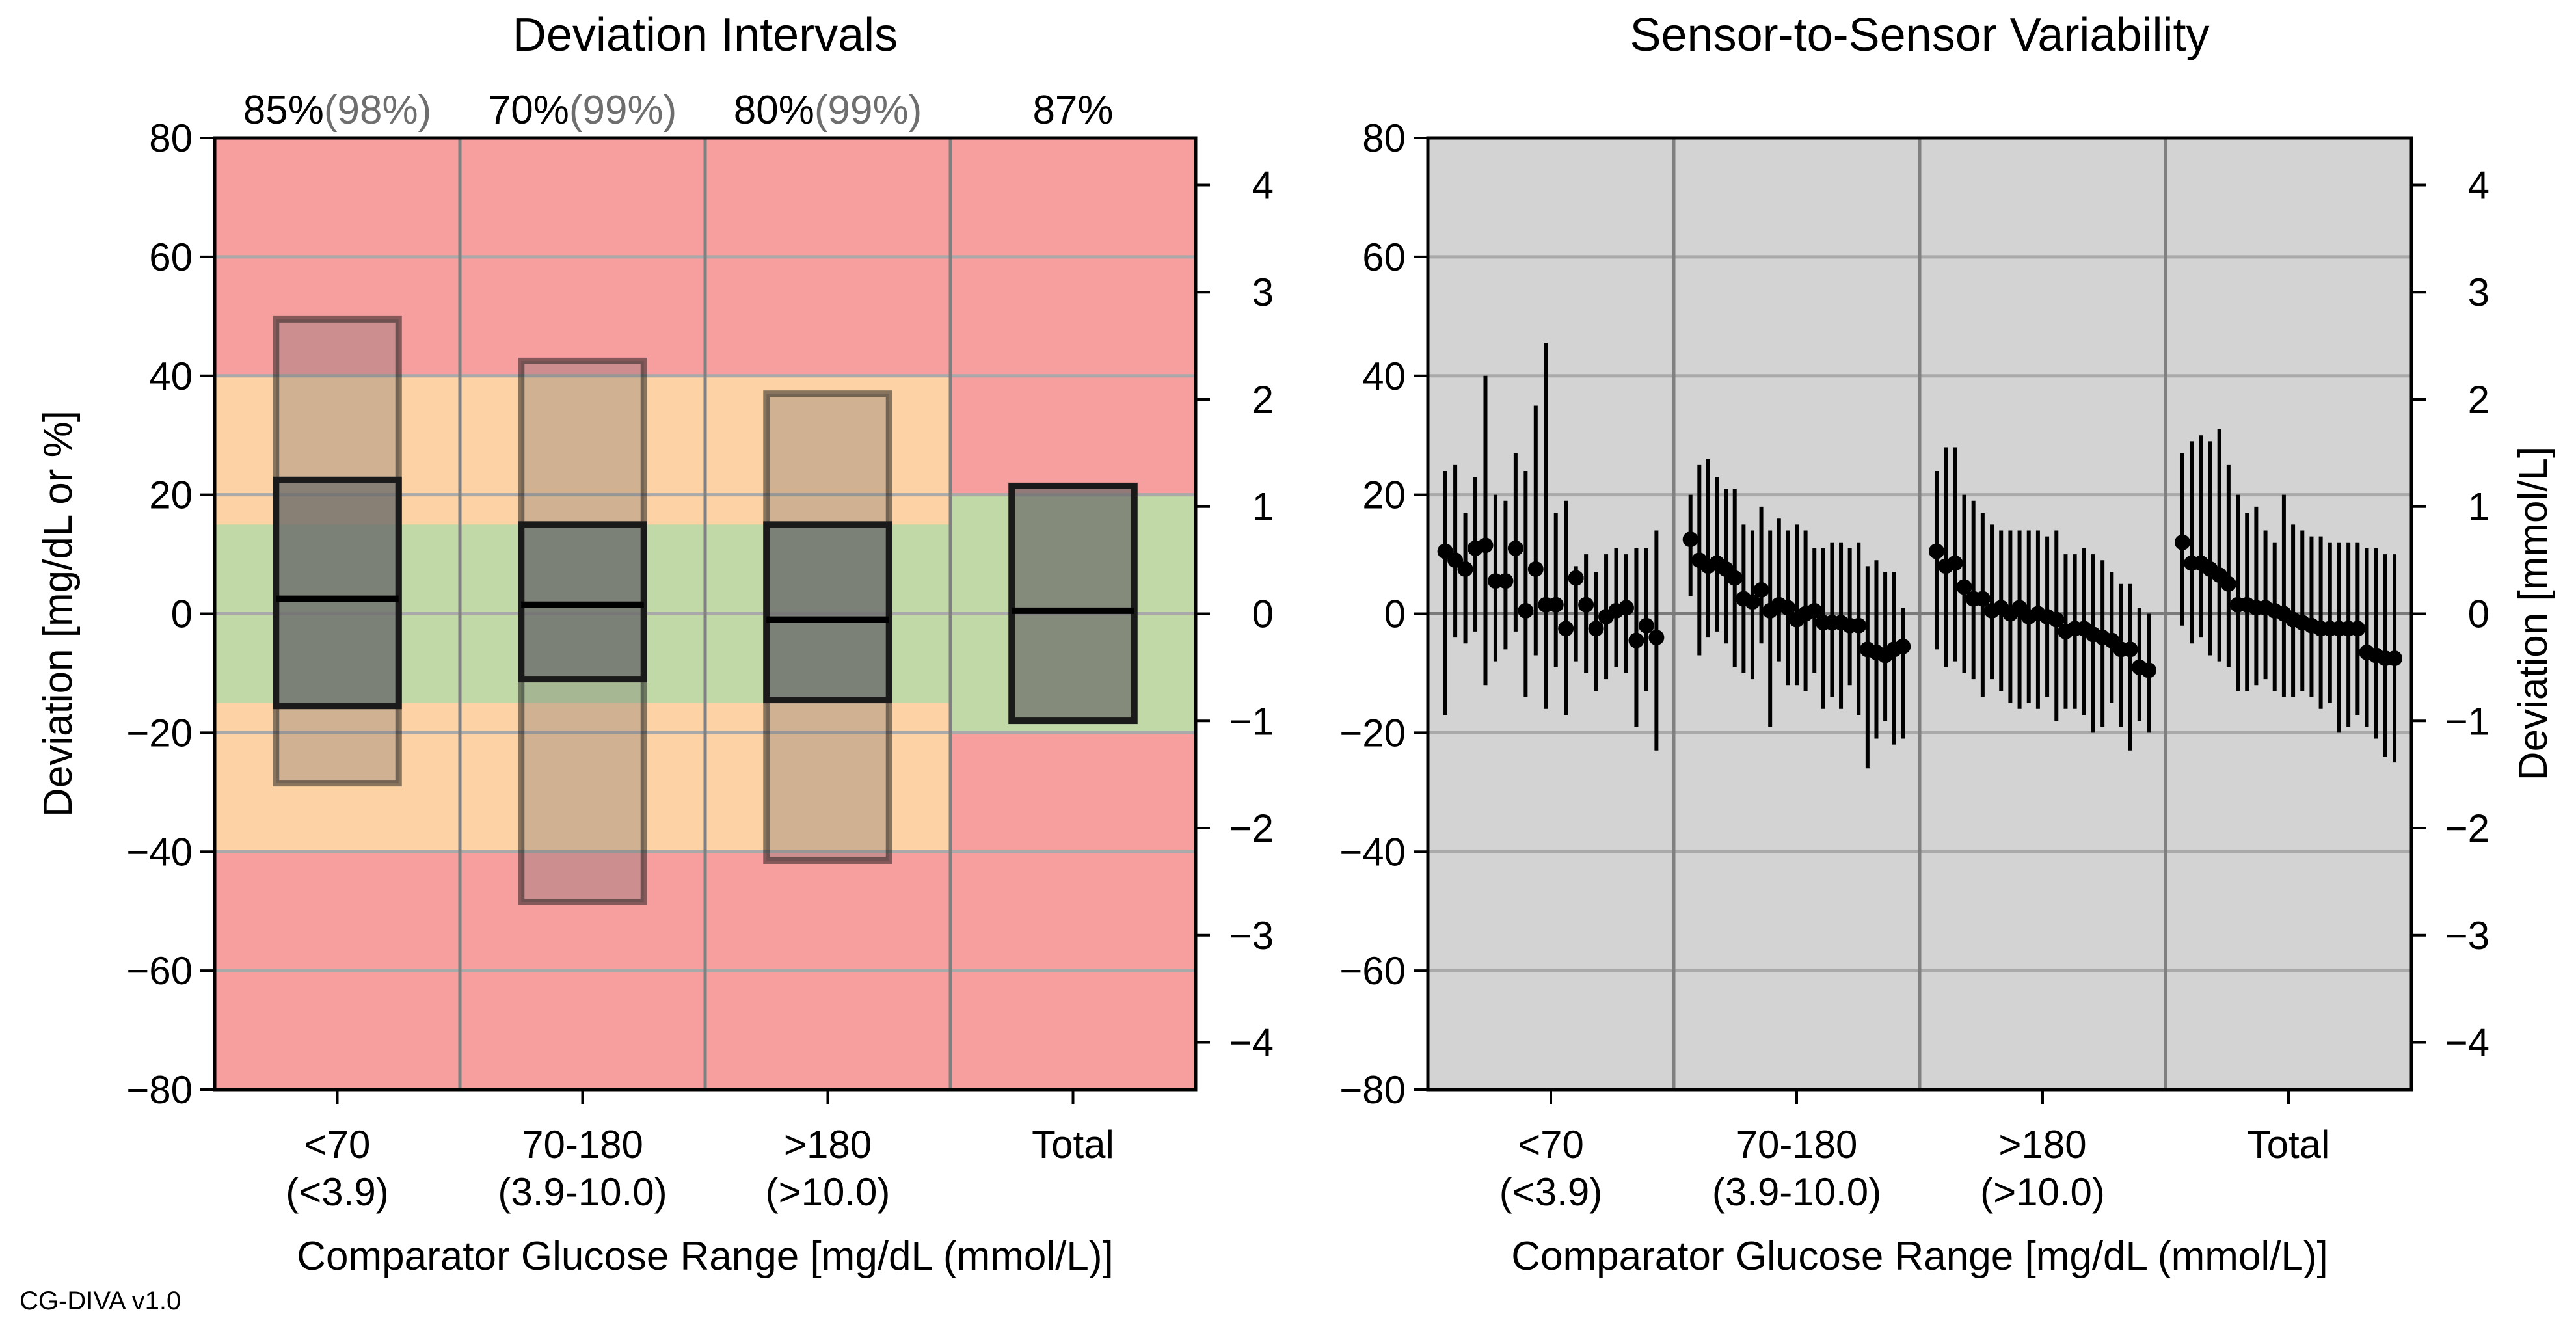  I want to click on coverage-percentage: 85%(98%), so click(337, 111).